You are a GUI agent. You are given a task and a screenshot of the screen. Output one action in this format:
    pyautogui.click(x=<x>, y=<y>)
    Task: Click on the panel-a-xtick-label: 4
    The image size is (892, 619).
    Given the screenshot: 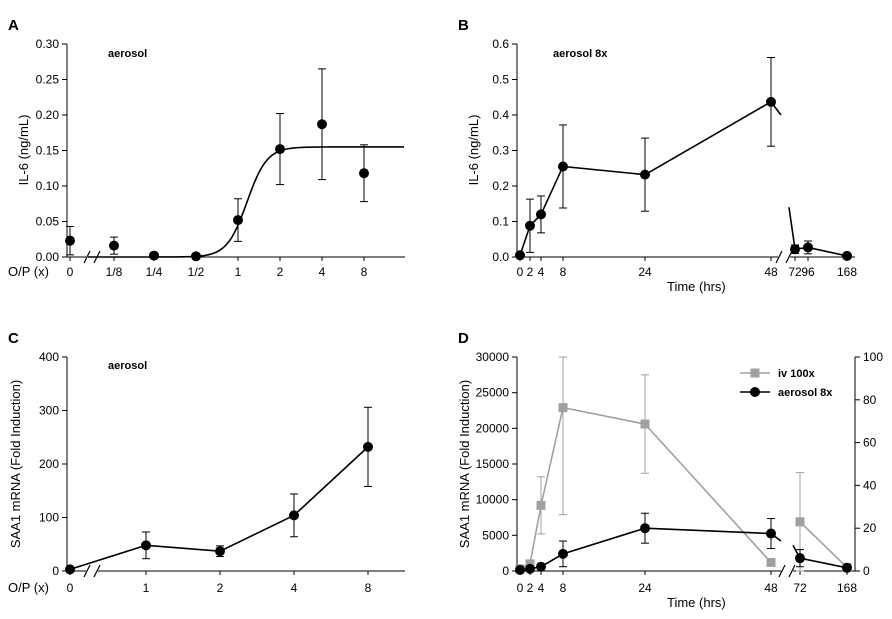 What is the action you would take?
    pyautogui.click(x=322, y=272)
    